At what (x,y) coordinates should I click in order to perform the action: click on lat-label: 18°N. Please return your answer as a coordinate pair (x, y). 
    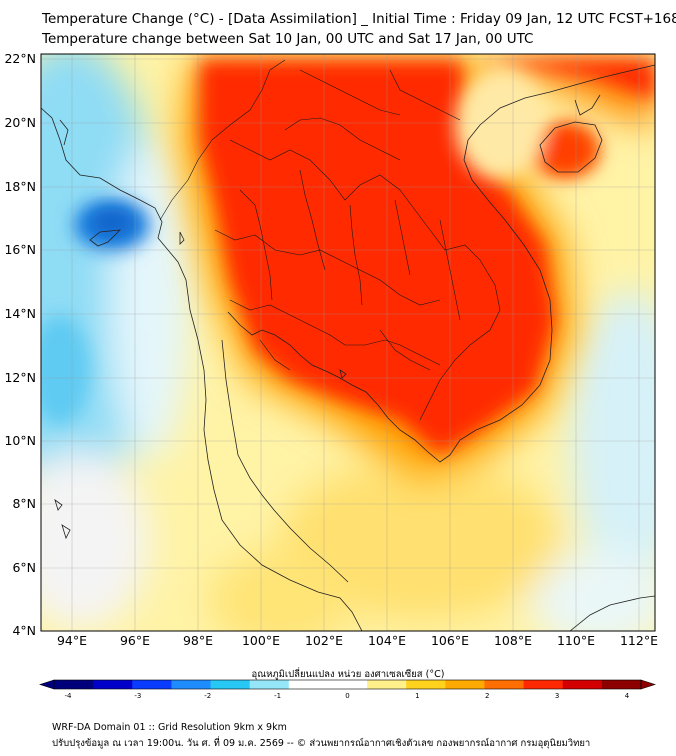
    Looking at the image, I should click on (20, 186).